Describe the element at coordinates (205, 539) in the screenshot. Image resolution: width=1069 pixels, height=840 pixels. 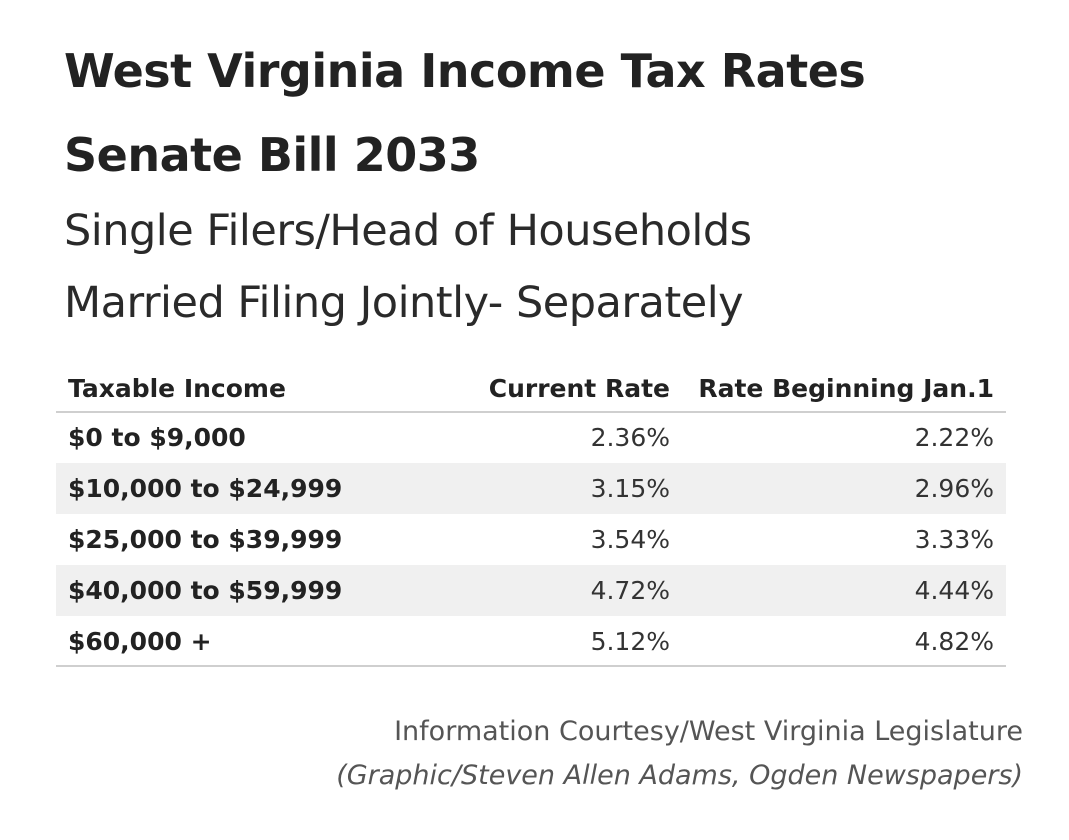
I see `income-bracket: $25,000 to $39,999` at that location.